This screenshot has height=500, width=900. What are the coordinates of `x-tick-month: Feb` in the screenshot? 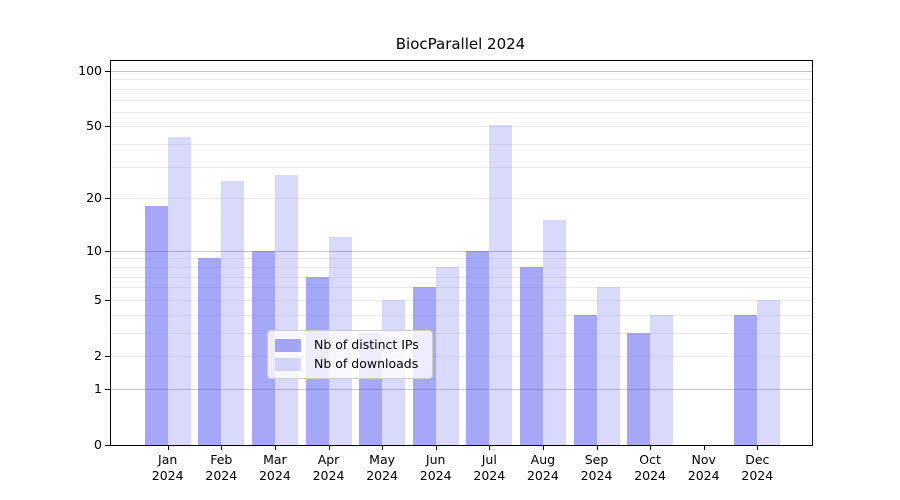 It's located at (221, 459).